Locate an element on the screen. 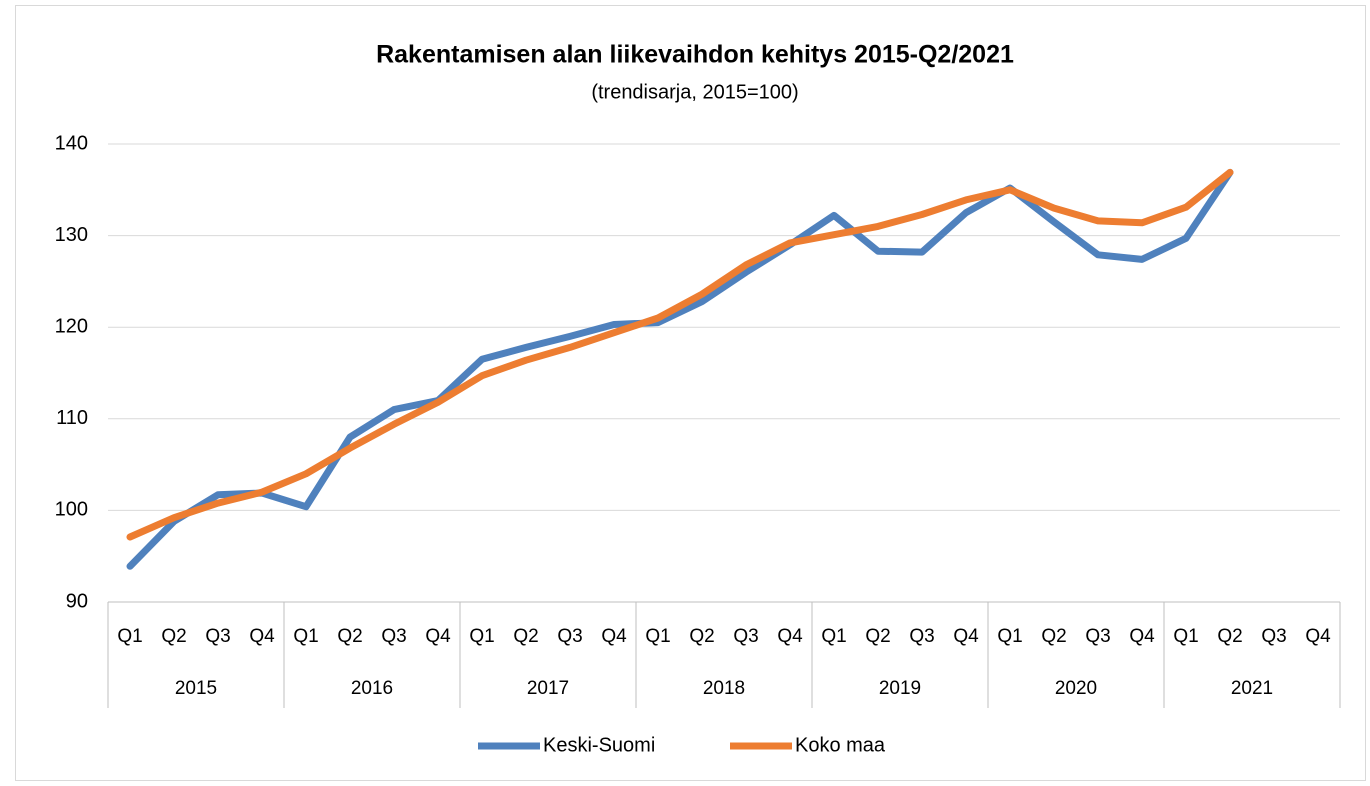 The width and height of the screenshot is (1370, 786). legend-label: Keski-Suomi is located at coordinates (599, 745).